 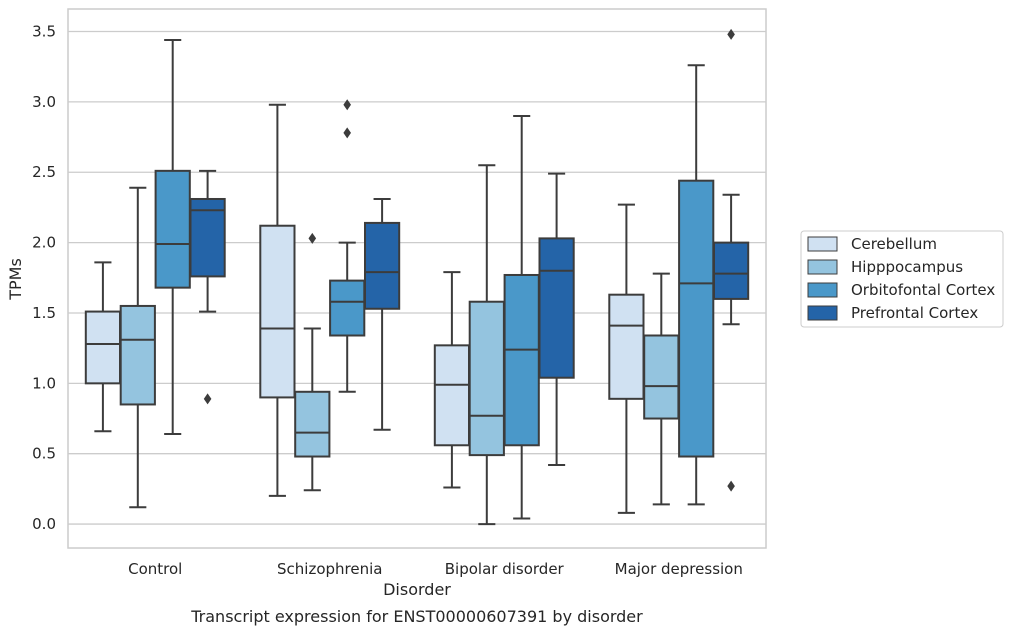 I want to click on legend-label: Prefrontal Cortex, so click(x=914, y=313).